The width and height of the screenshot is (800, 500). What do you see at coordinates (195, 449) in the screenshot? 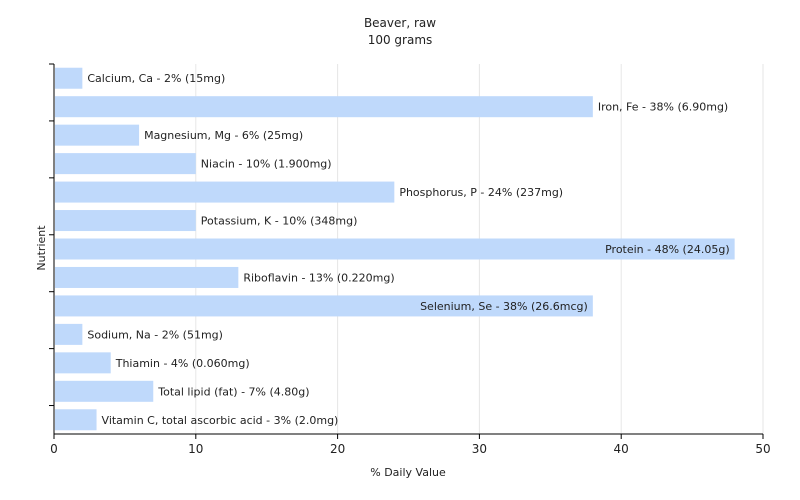
I see `x-tick-label: 10` at bounding box center [195, 449].